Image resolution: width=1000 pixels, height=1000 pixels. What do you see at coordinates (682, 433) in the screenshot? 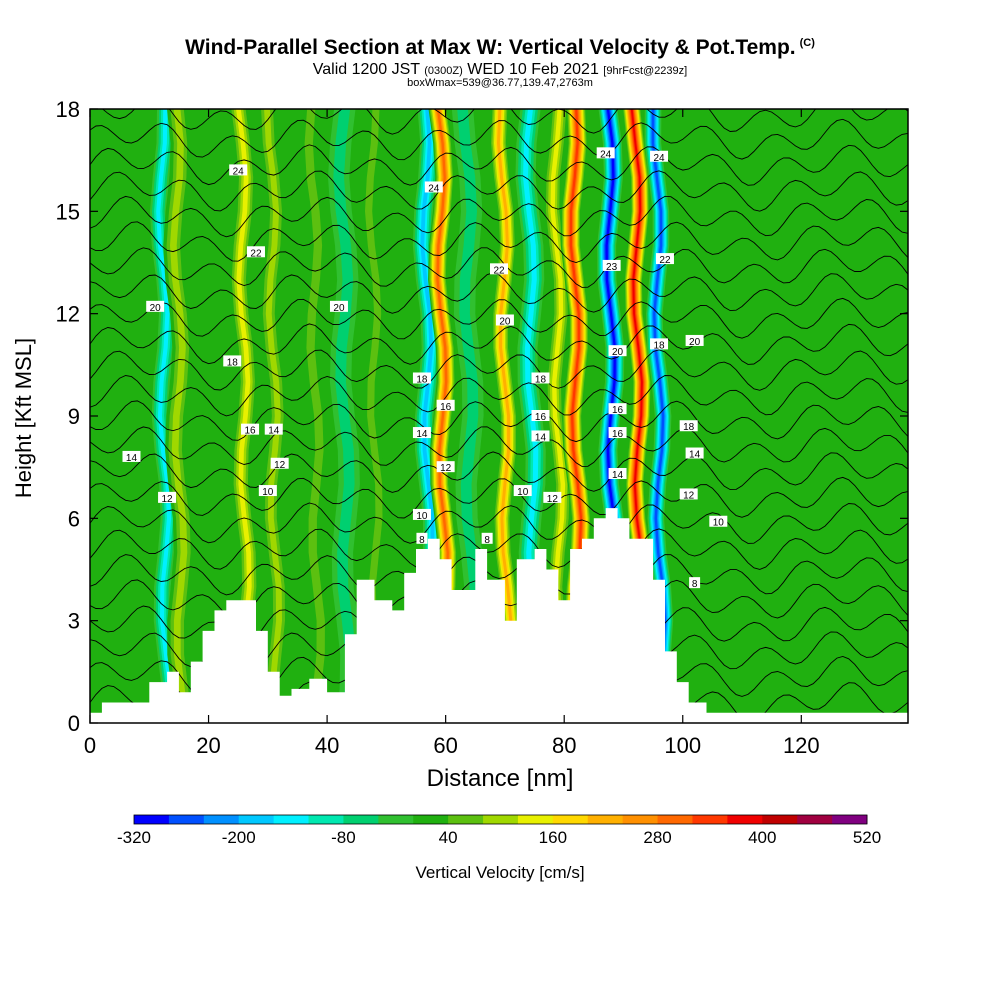
I see `x-tick: 100` at bounding box center [682, 433].